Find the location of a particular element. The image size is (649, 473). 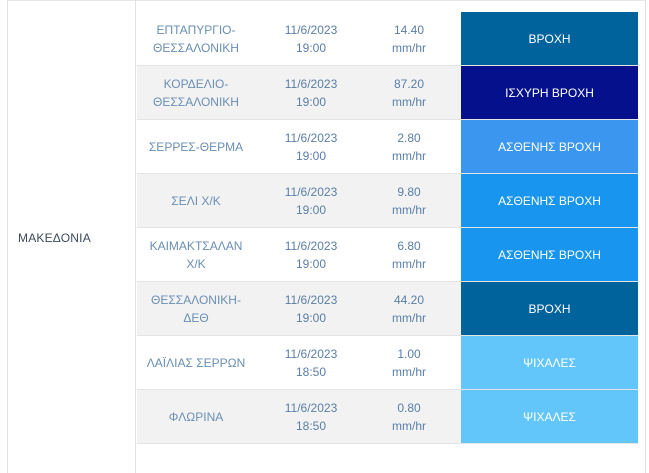

station-name-line: Χ/Κ is located at coordinates (196, 264).